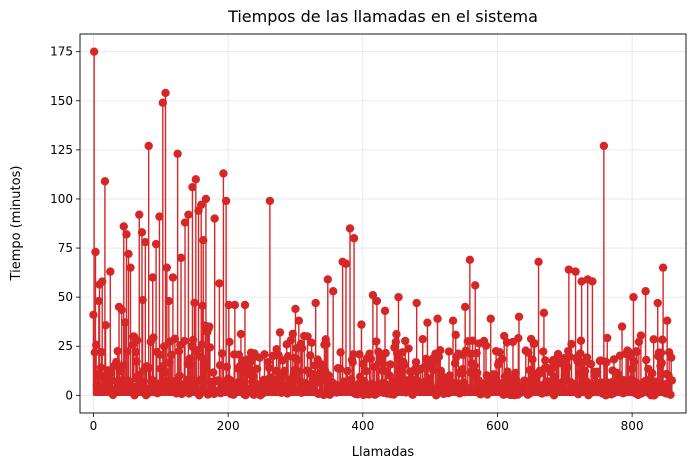 This screenshot has width=694, height=472. Describe the element at coordinates (65, 346) in the screenshot. I see `y-tick-label: 25` at that location.